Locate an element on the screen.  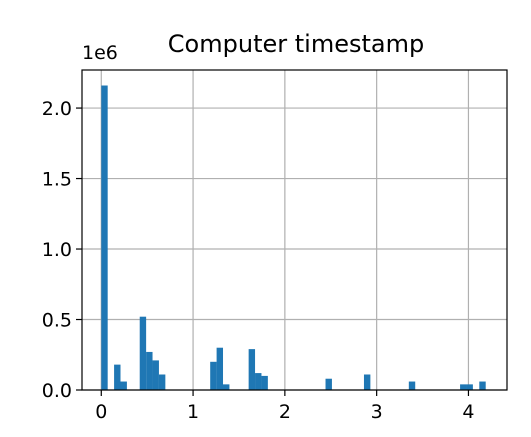
y-tick-label: 2.0 is located at coordinates (57, 109).